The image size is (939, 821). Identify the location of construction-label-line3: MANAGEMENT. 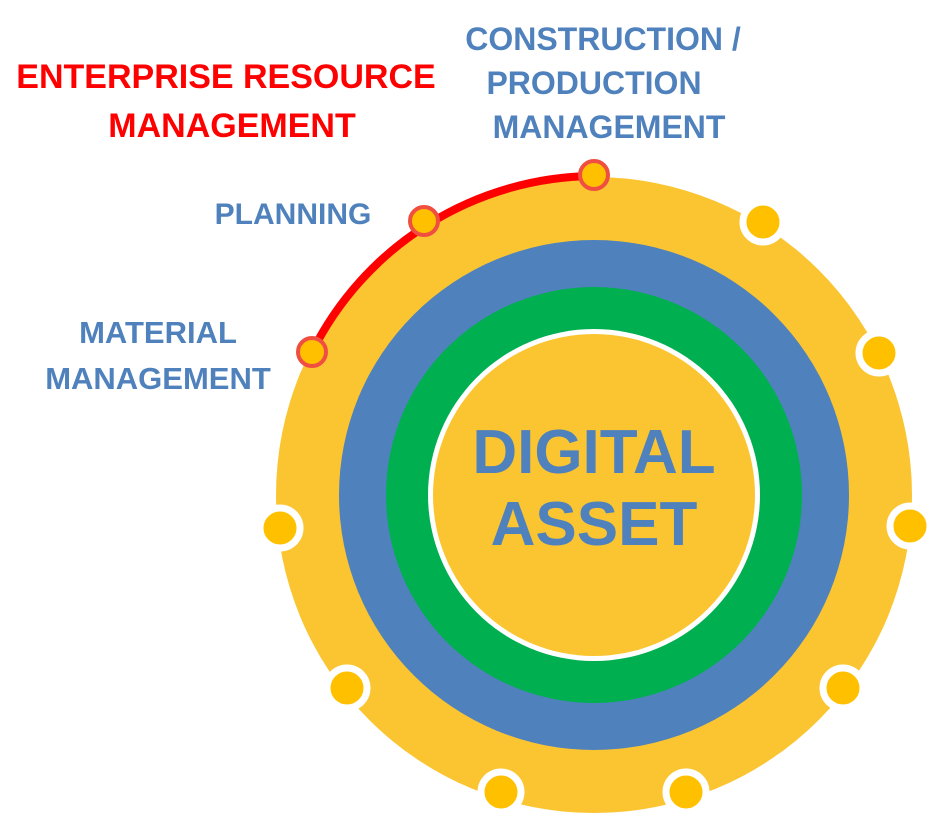
(609, 127).